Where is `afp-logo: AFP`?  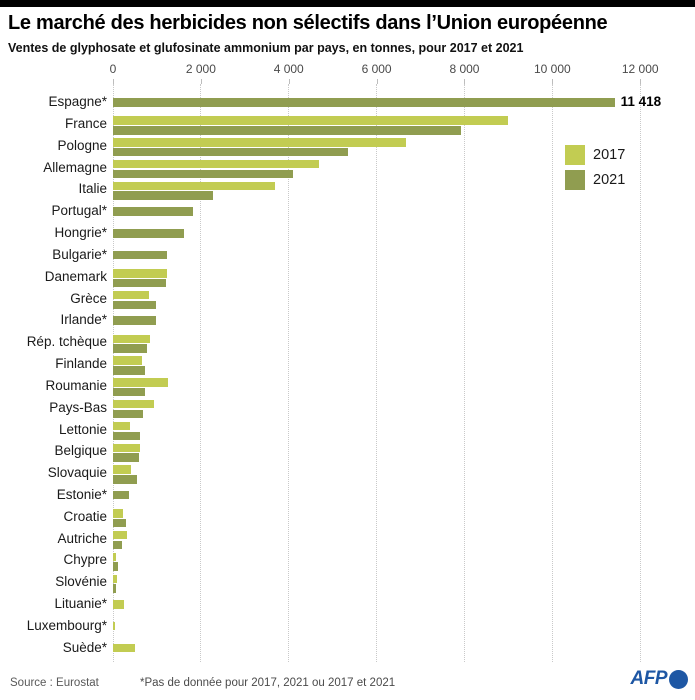 afp-logo: AFP is located at coordinates (659, 679).